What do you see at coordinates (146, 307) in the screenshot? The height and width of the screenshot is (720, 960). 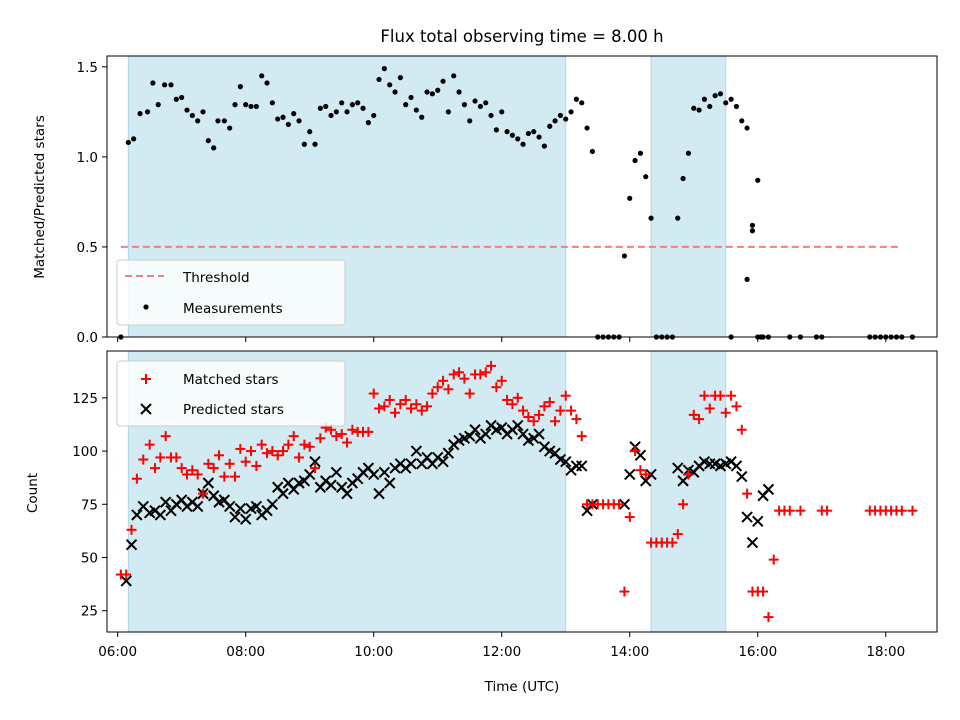 I see `measurements-legend-marker` at bounding box center [146, 307].